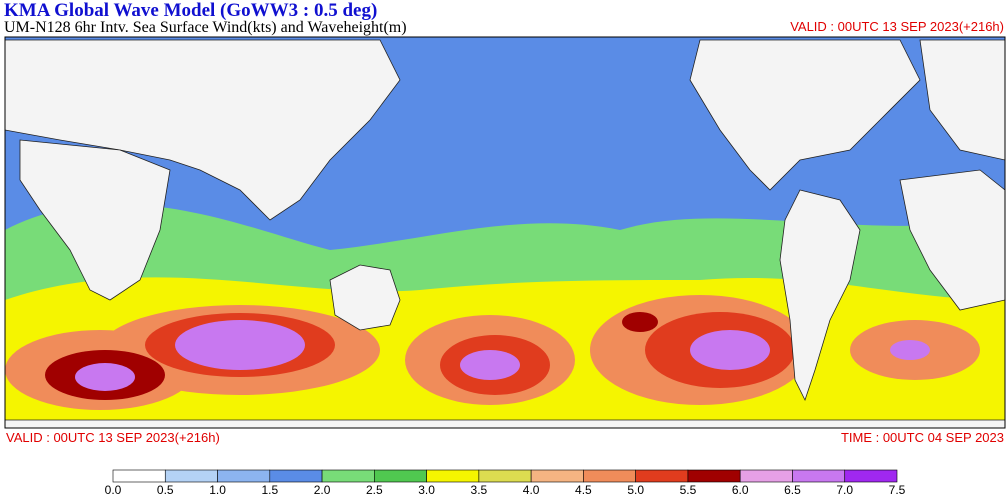 This screenshot has height=496, width=1008. What do you see at coordinates (374, 489) in the screenshot?
I see `colorbar-label: 2.5` at bounding box center [374, 489].